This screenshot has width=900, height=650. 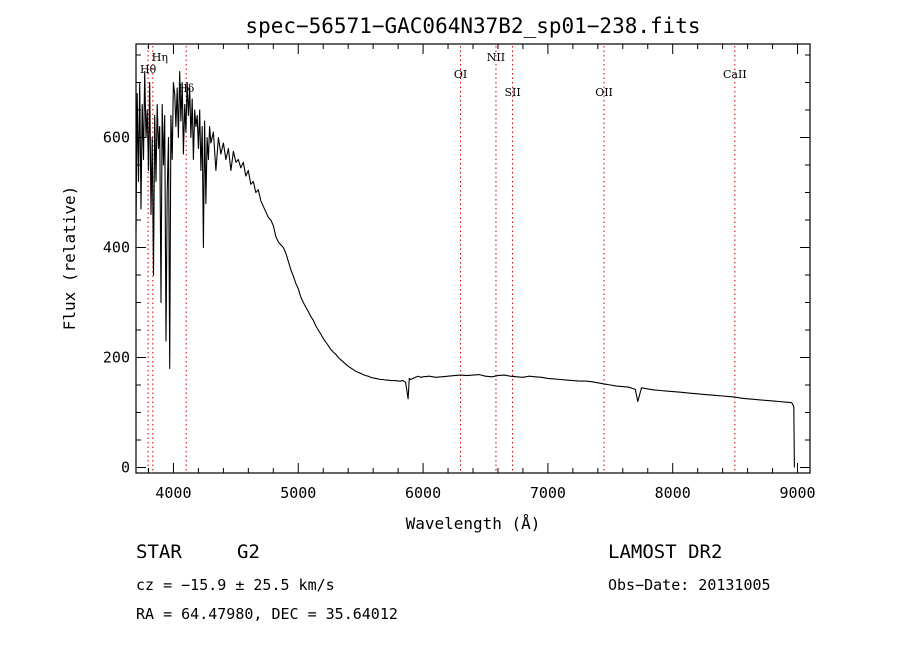 I want to click on survey-label: LAMOST DR2, so click(x=665, y=552).